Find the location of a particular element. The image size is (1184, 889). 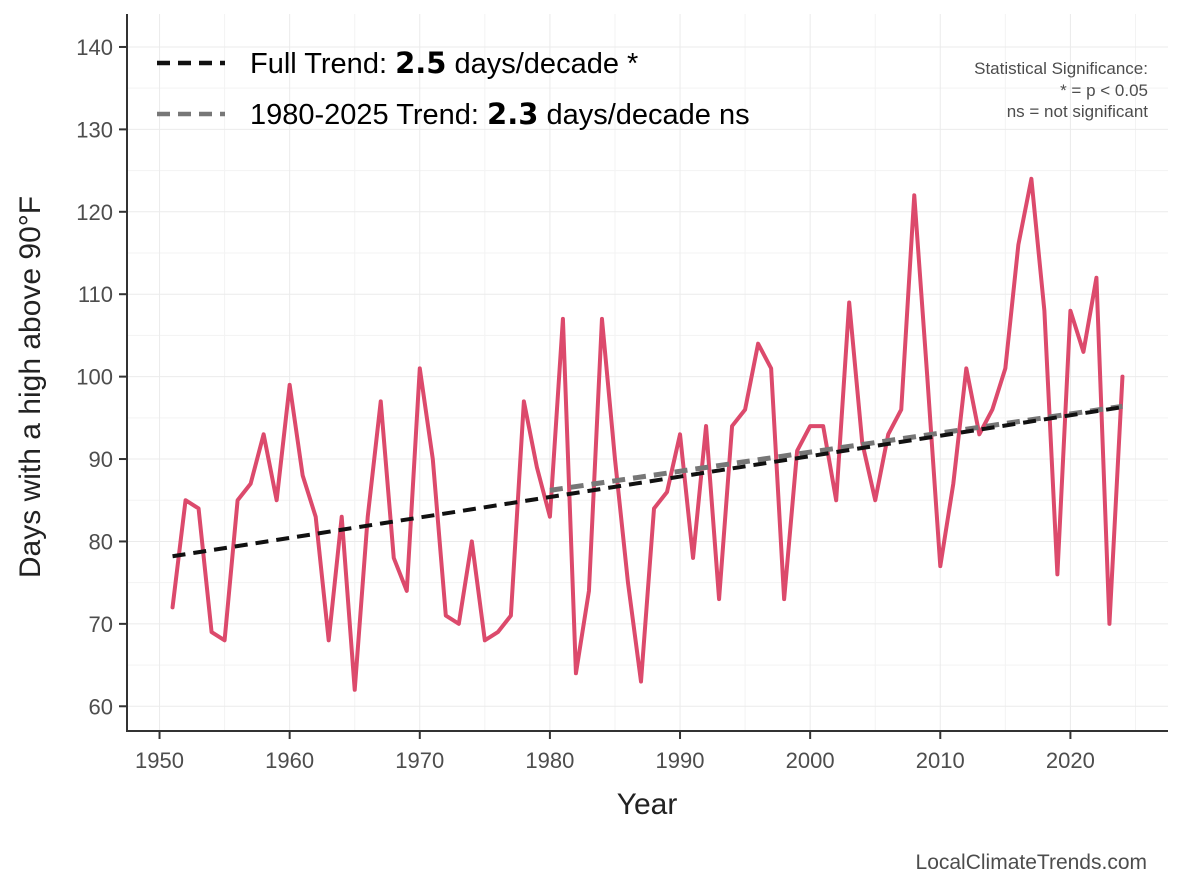

y-tick-label-70: 70 is located at coordinates (101, 624).